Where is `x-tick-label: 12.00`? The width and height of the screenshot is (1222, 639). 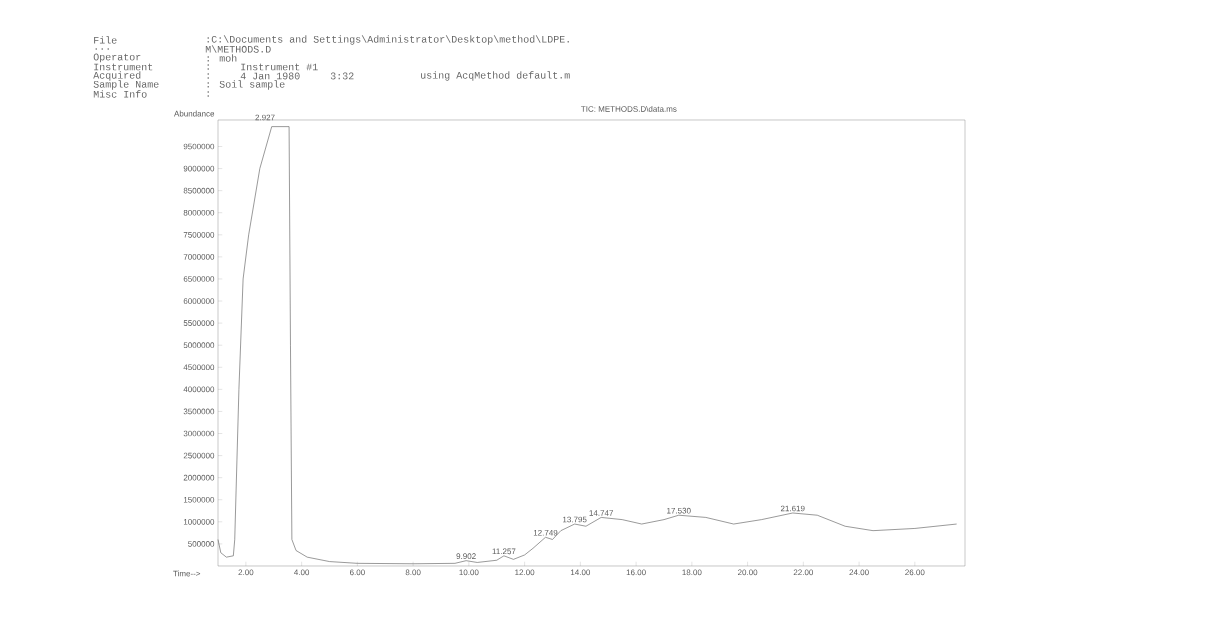
x-tick-label: 12.00 is located at coordinates (525, 572).